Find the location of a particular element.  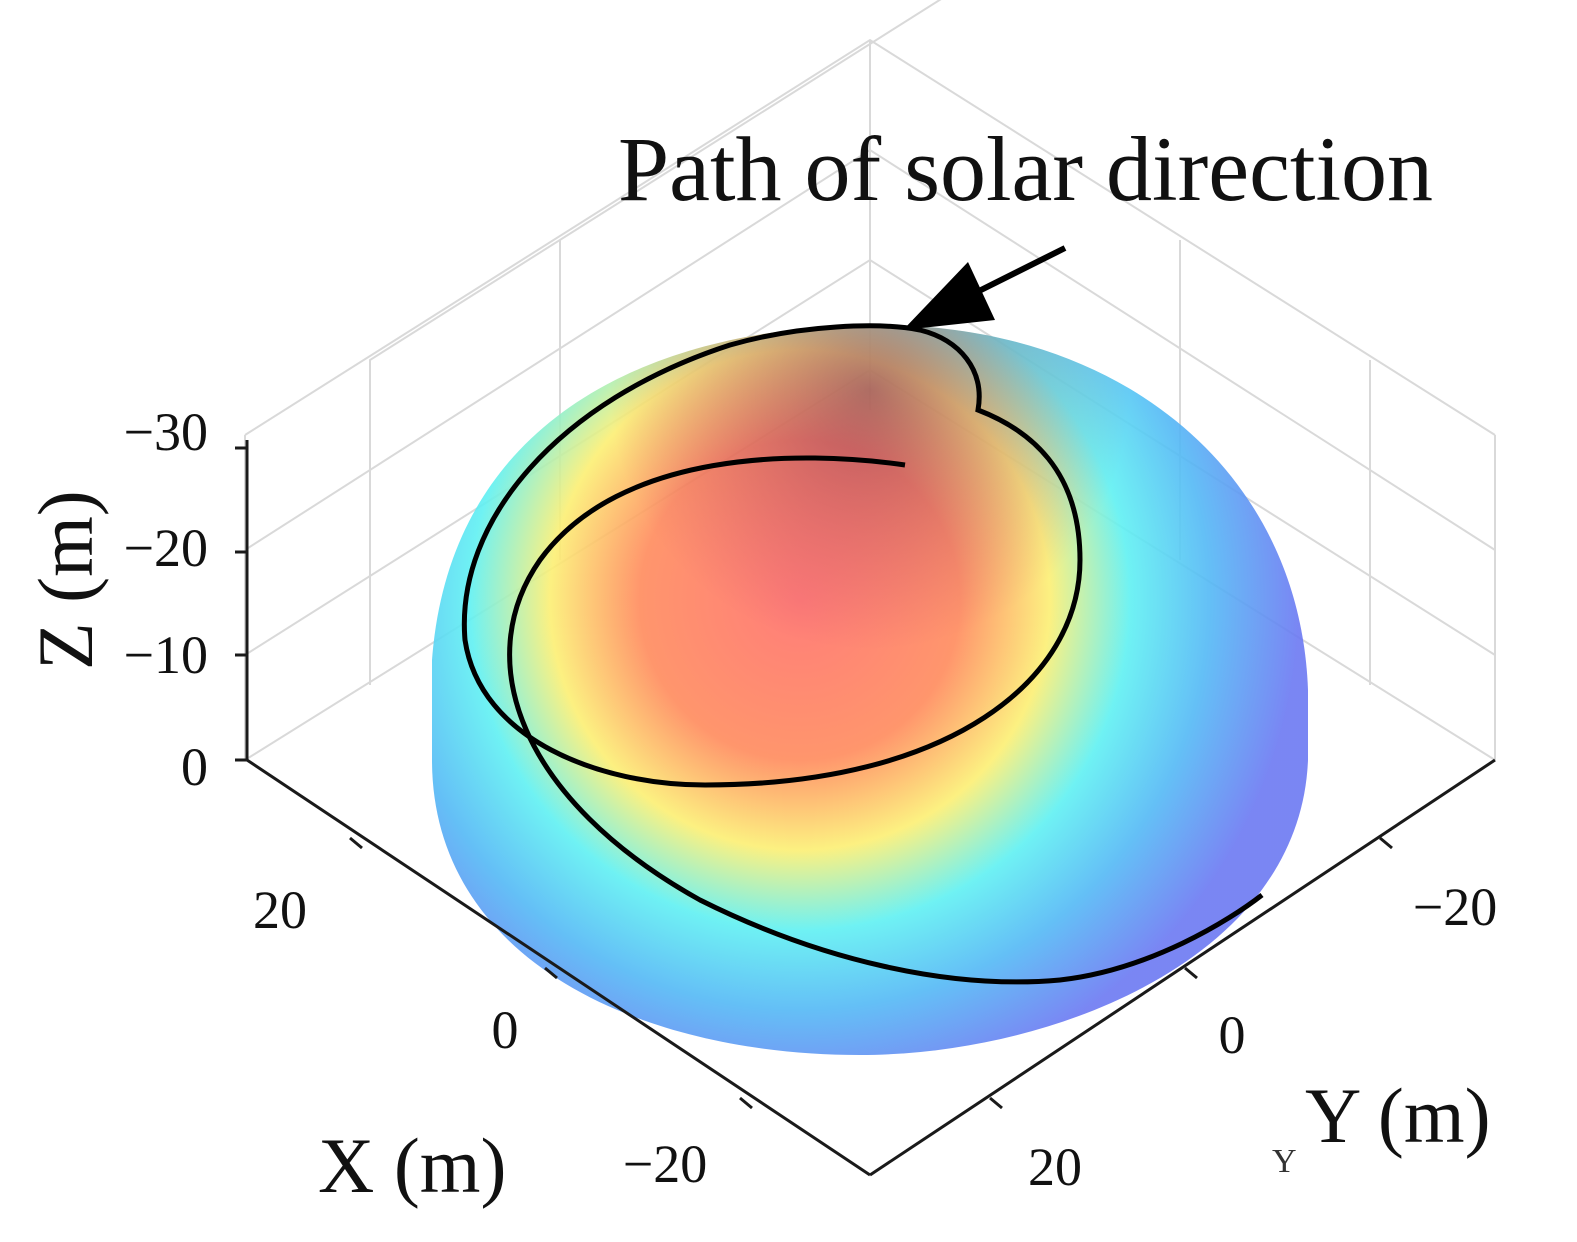

z-tick-3: −30 is located at coordinates (166, 432).